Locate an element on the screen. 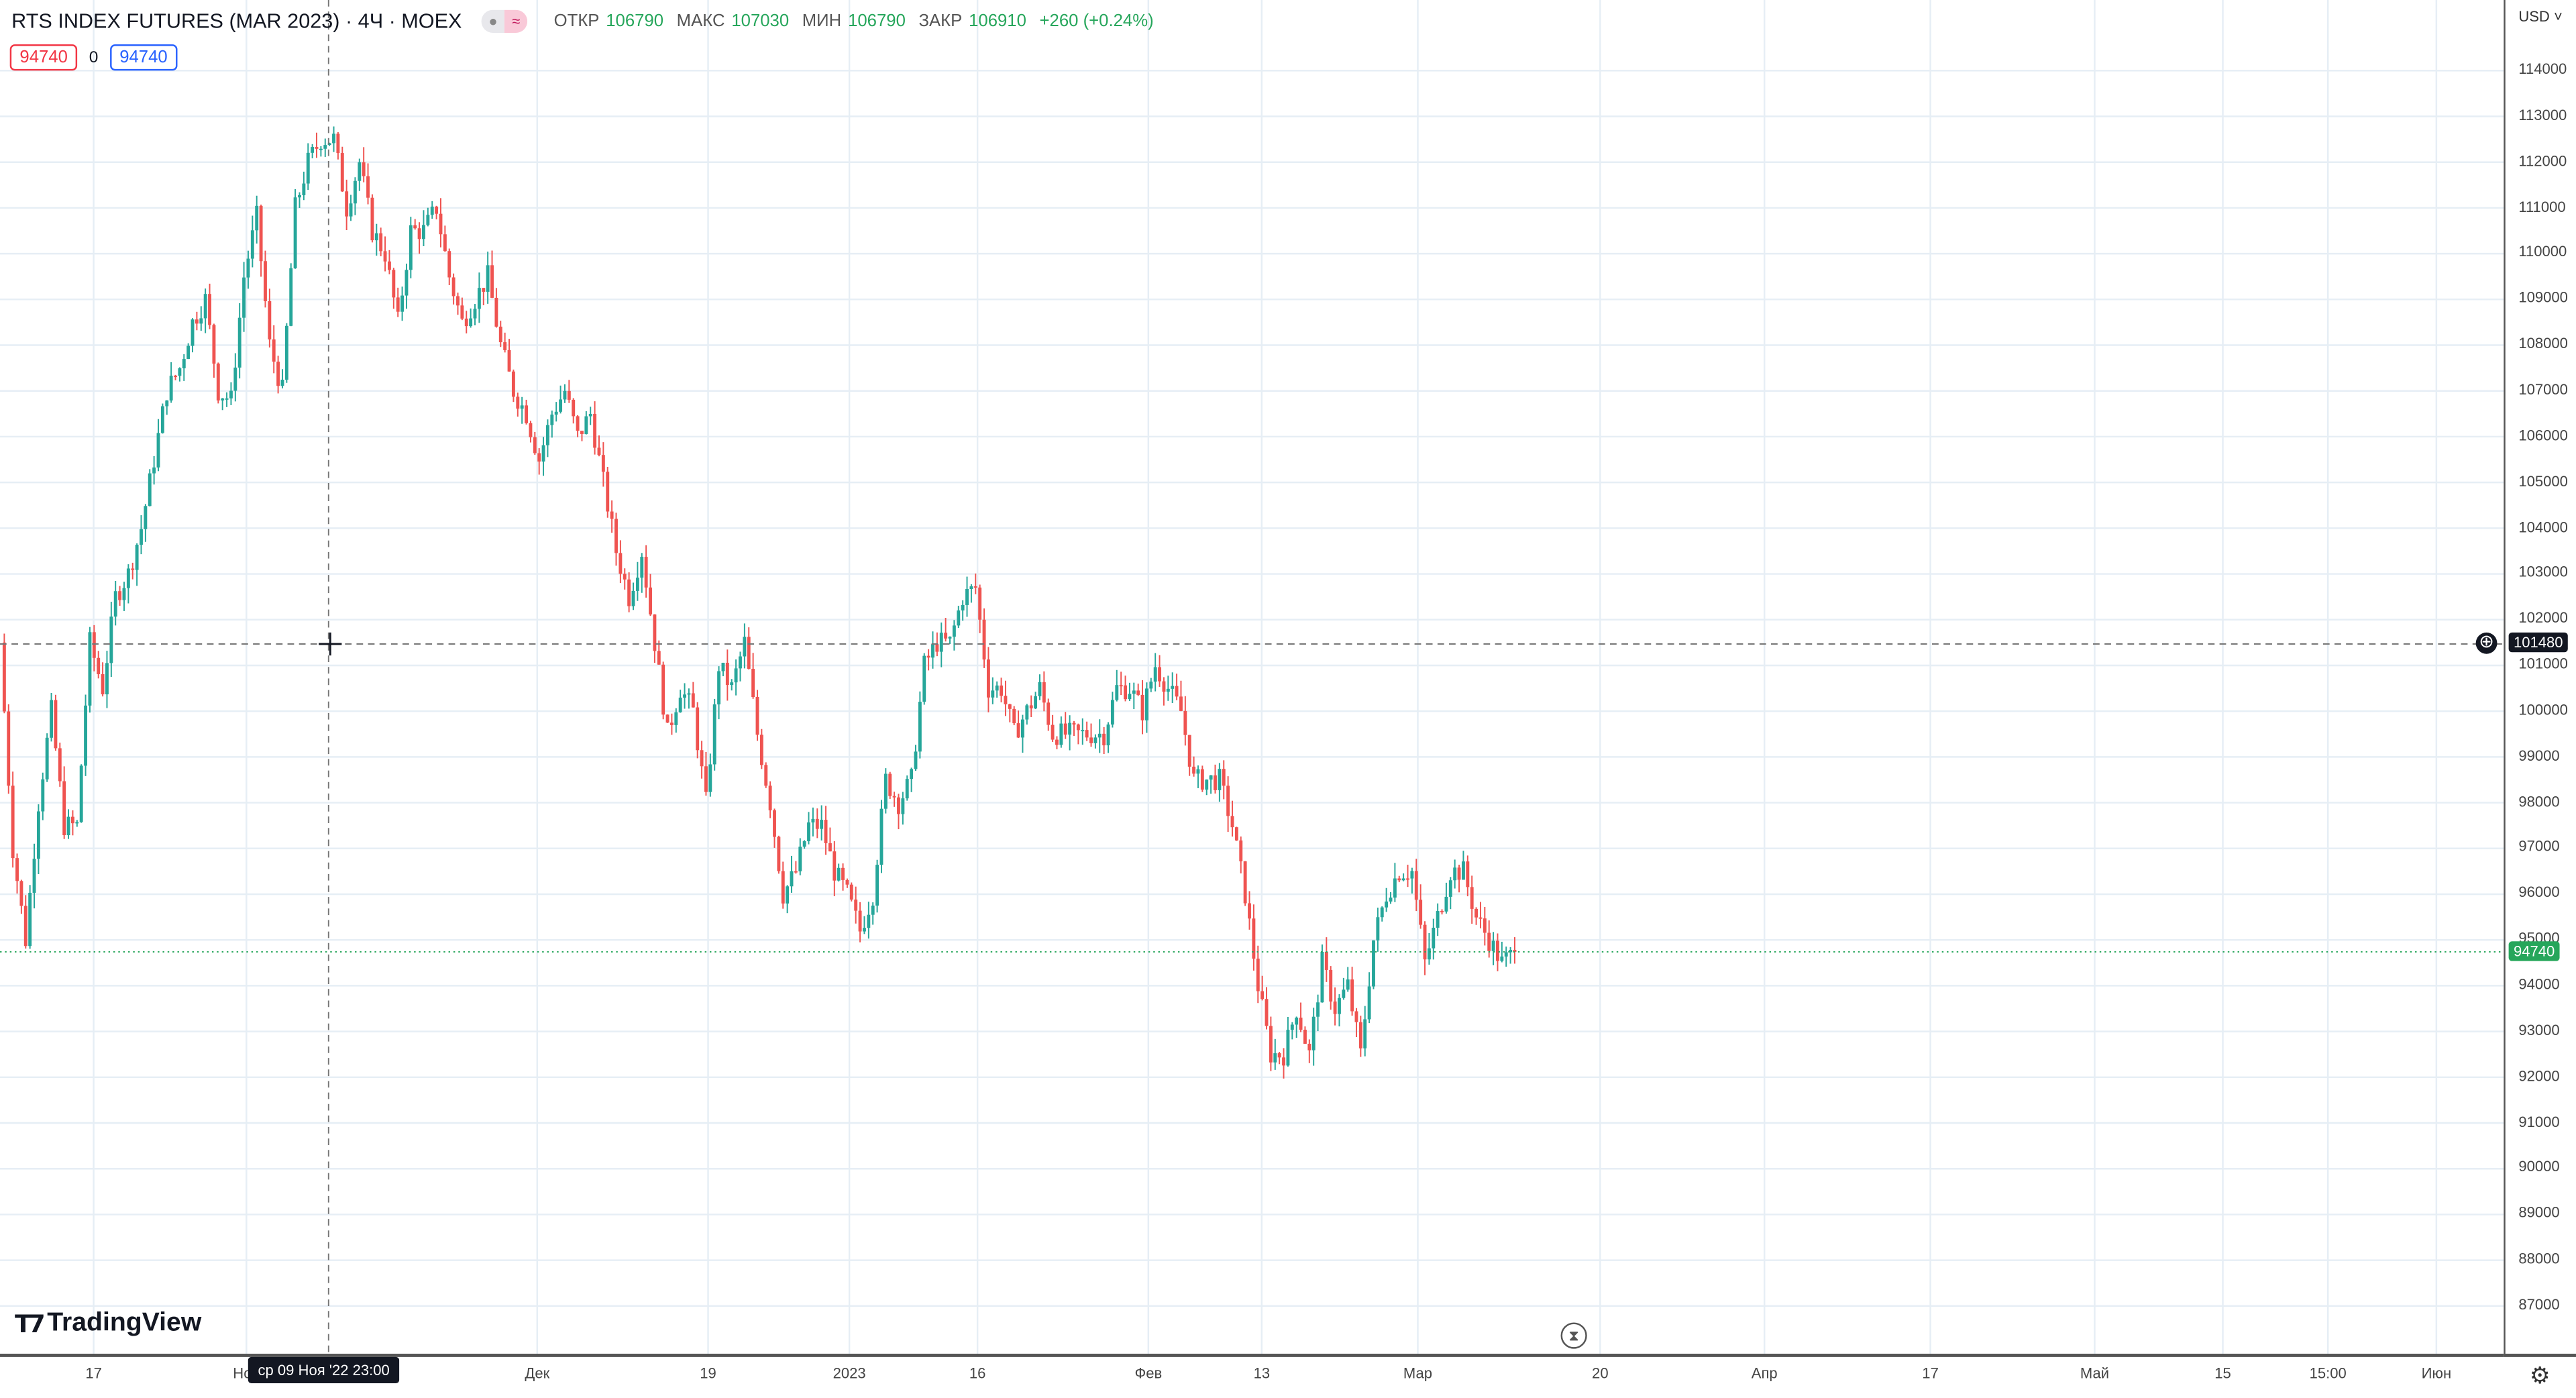  sell-button: 94740 is located at coordinates (43, 57).